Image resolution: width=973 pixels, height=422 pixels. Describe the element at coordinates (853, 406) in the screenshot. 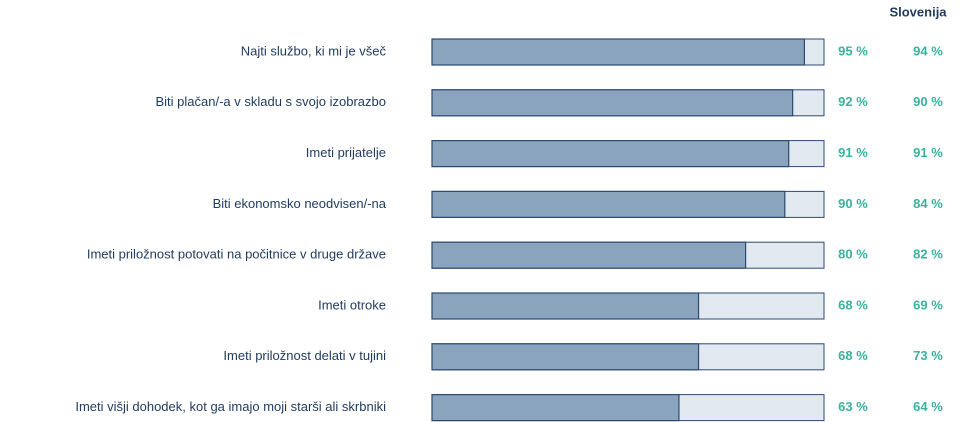

I see `value-label: 63 %` at that location.